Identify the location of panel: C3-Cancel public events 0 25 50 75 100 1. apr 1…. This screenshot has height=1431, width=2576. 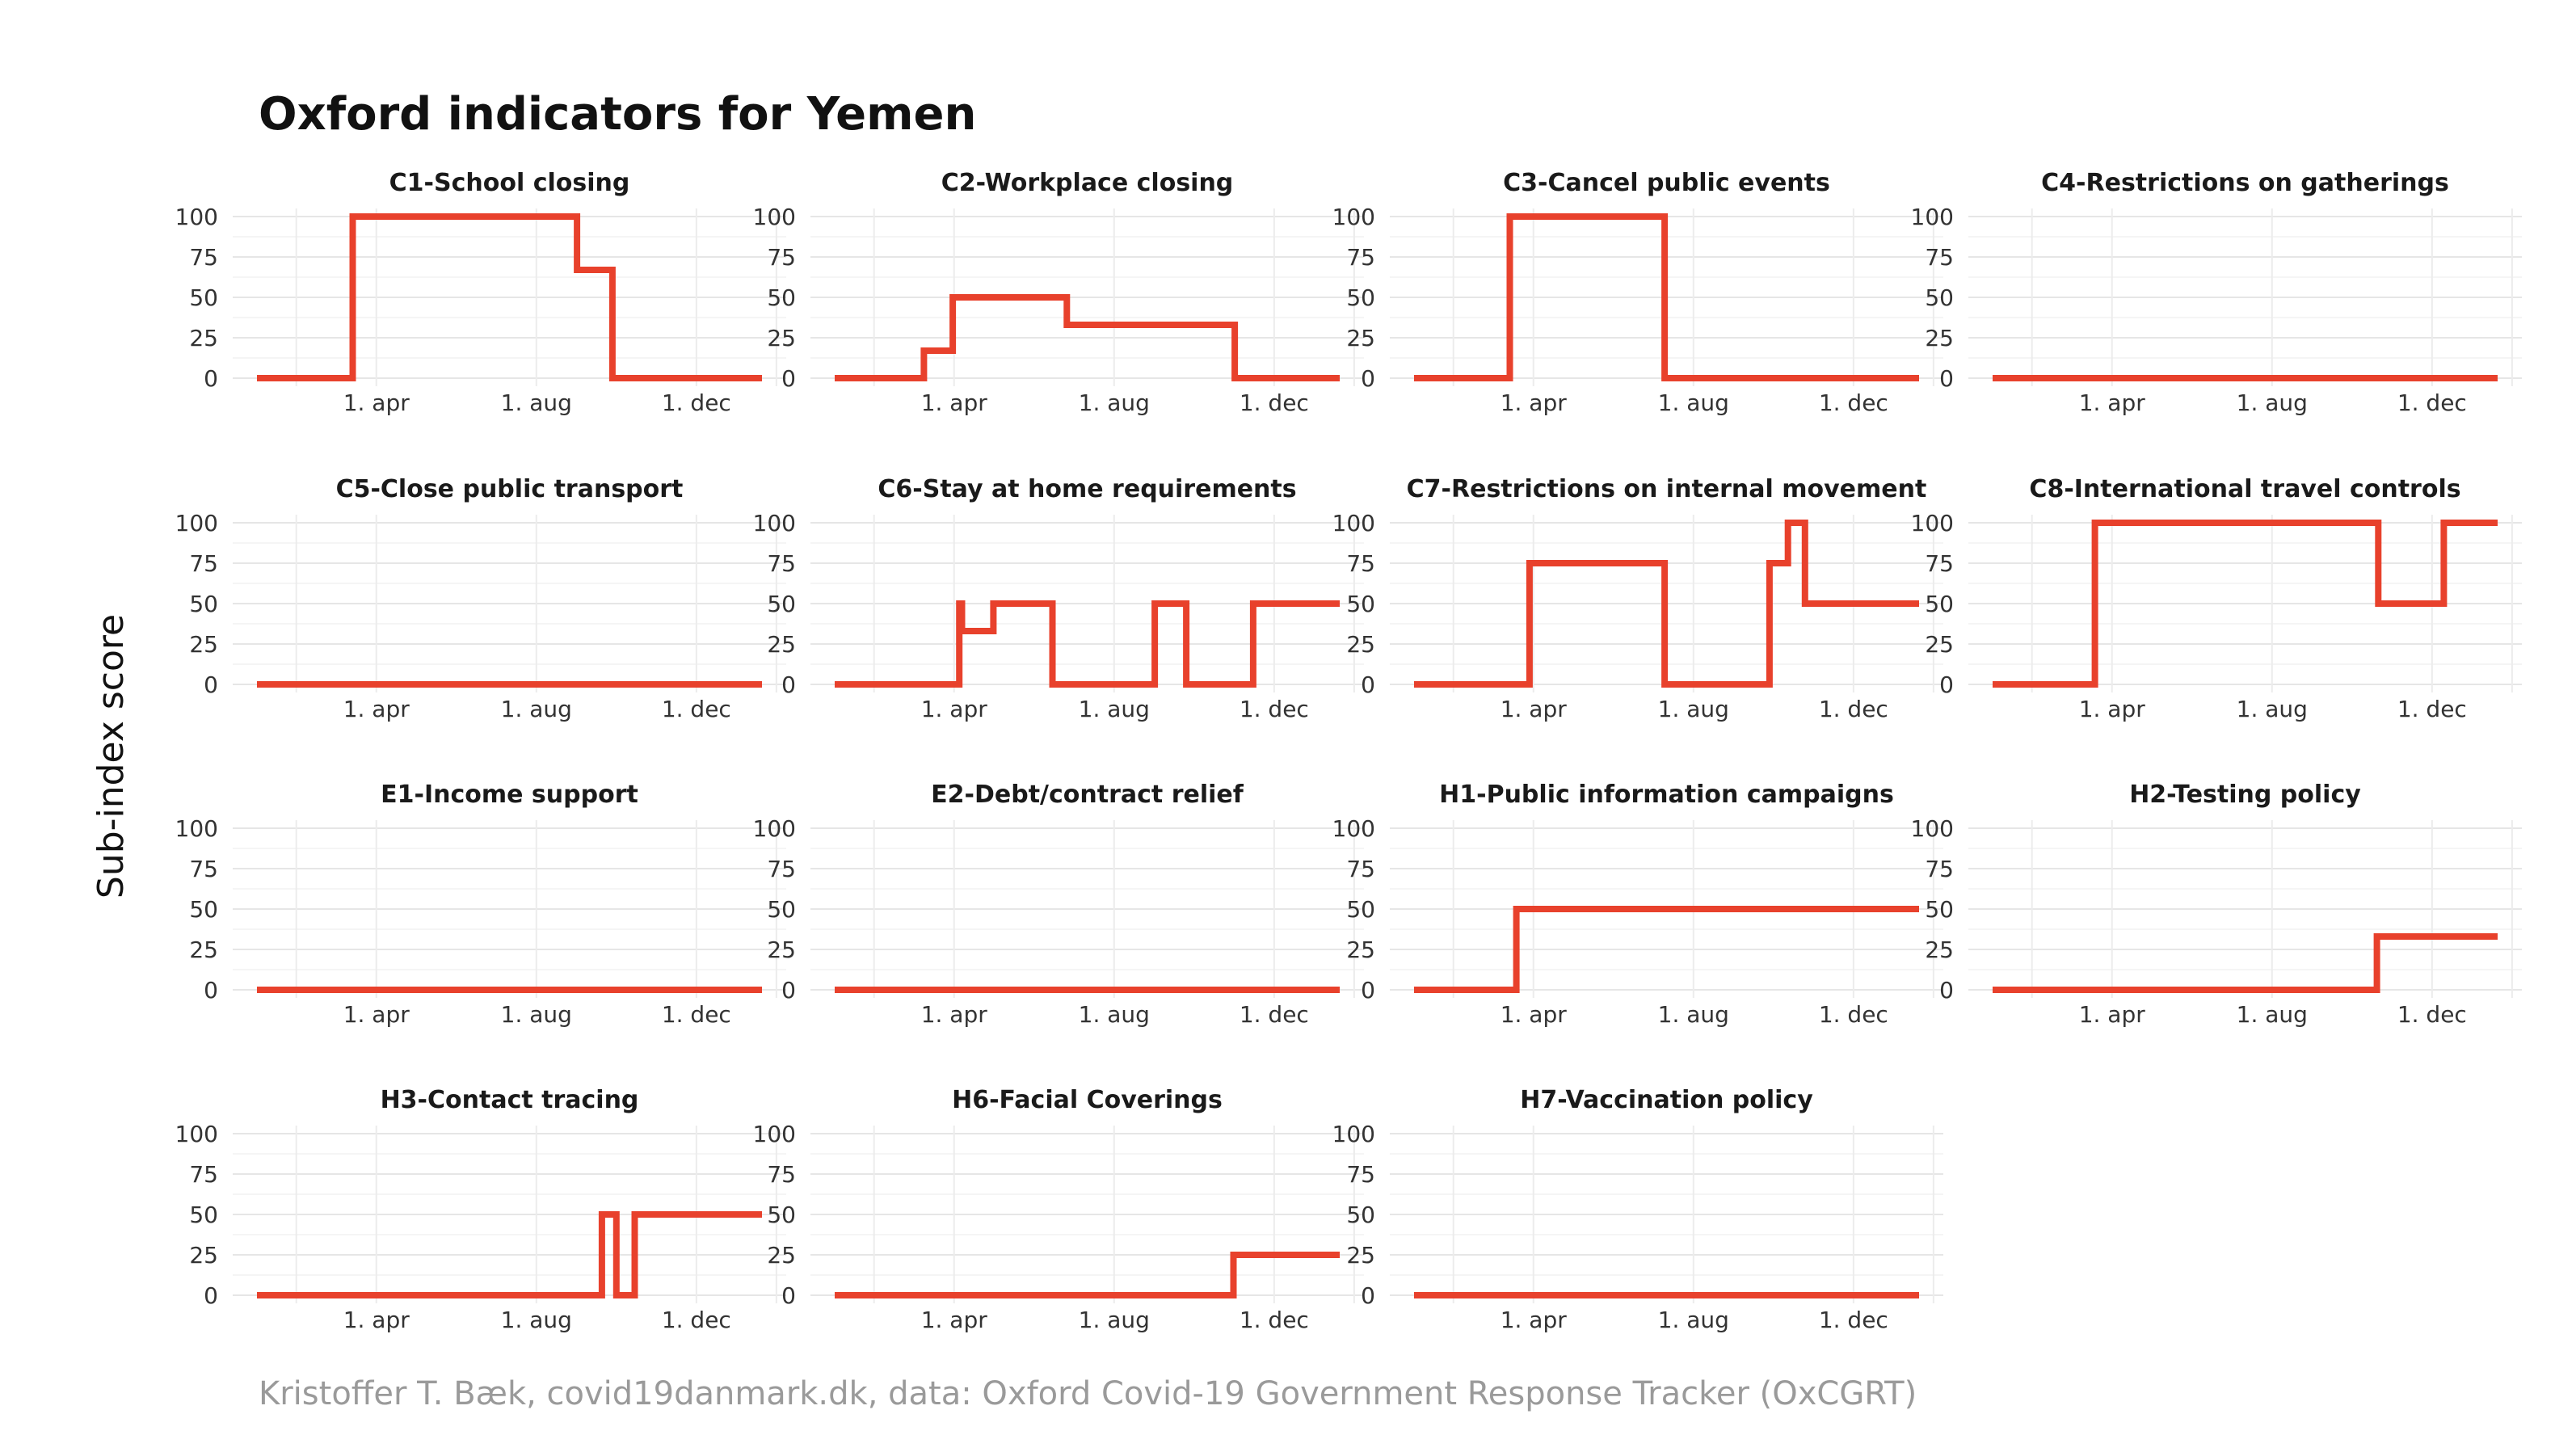
(1637, 292).